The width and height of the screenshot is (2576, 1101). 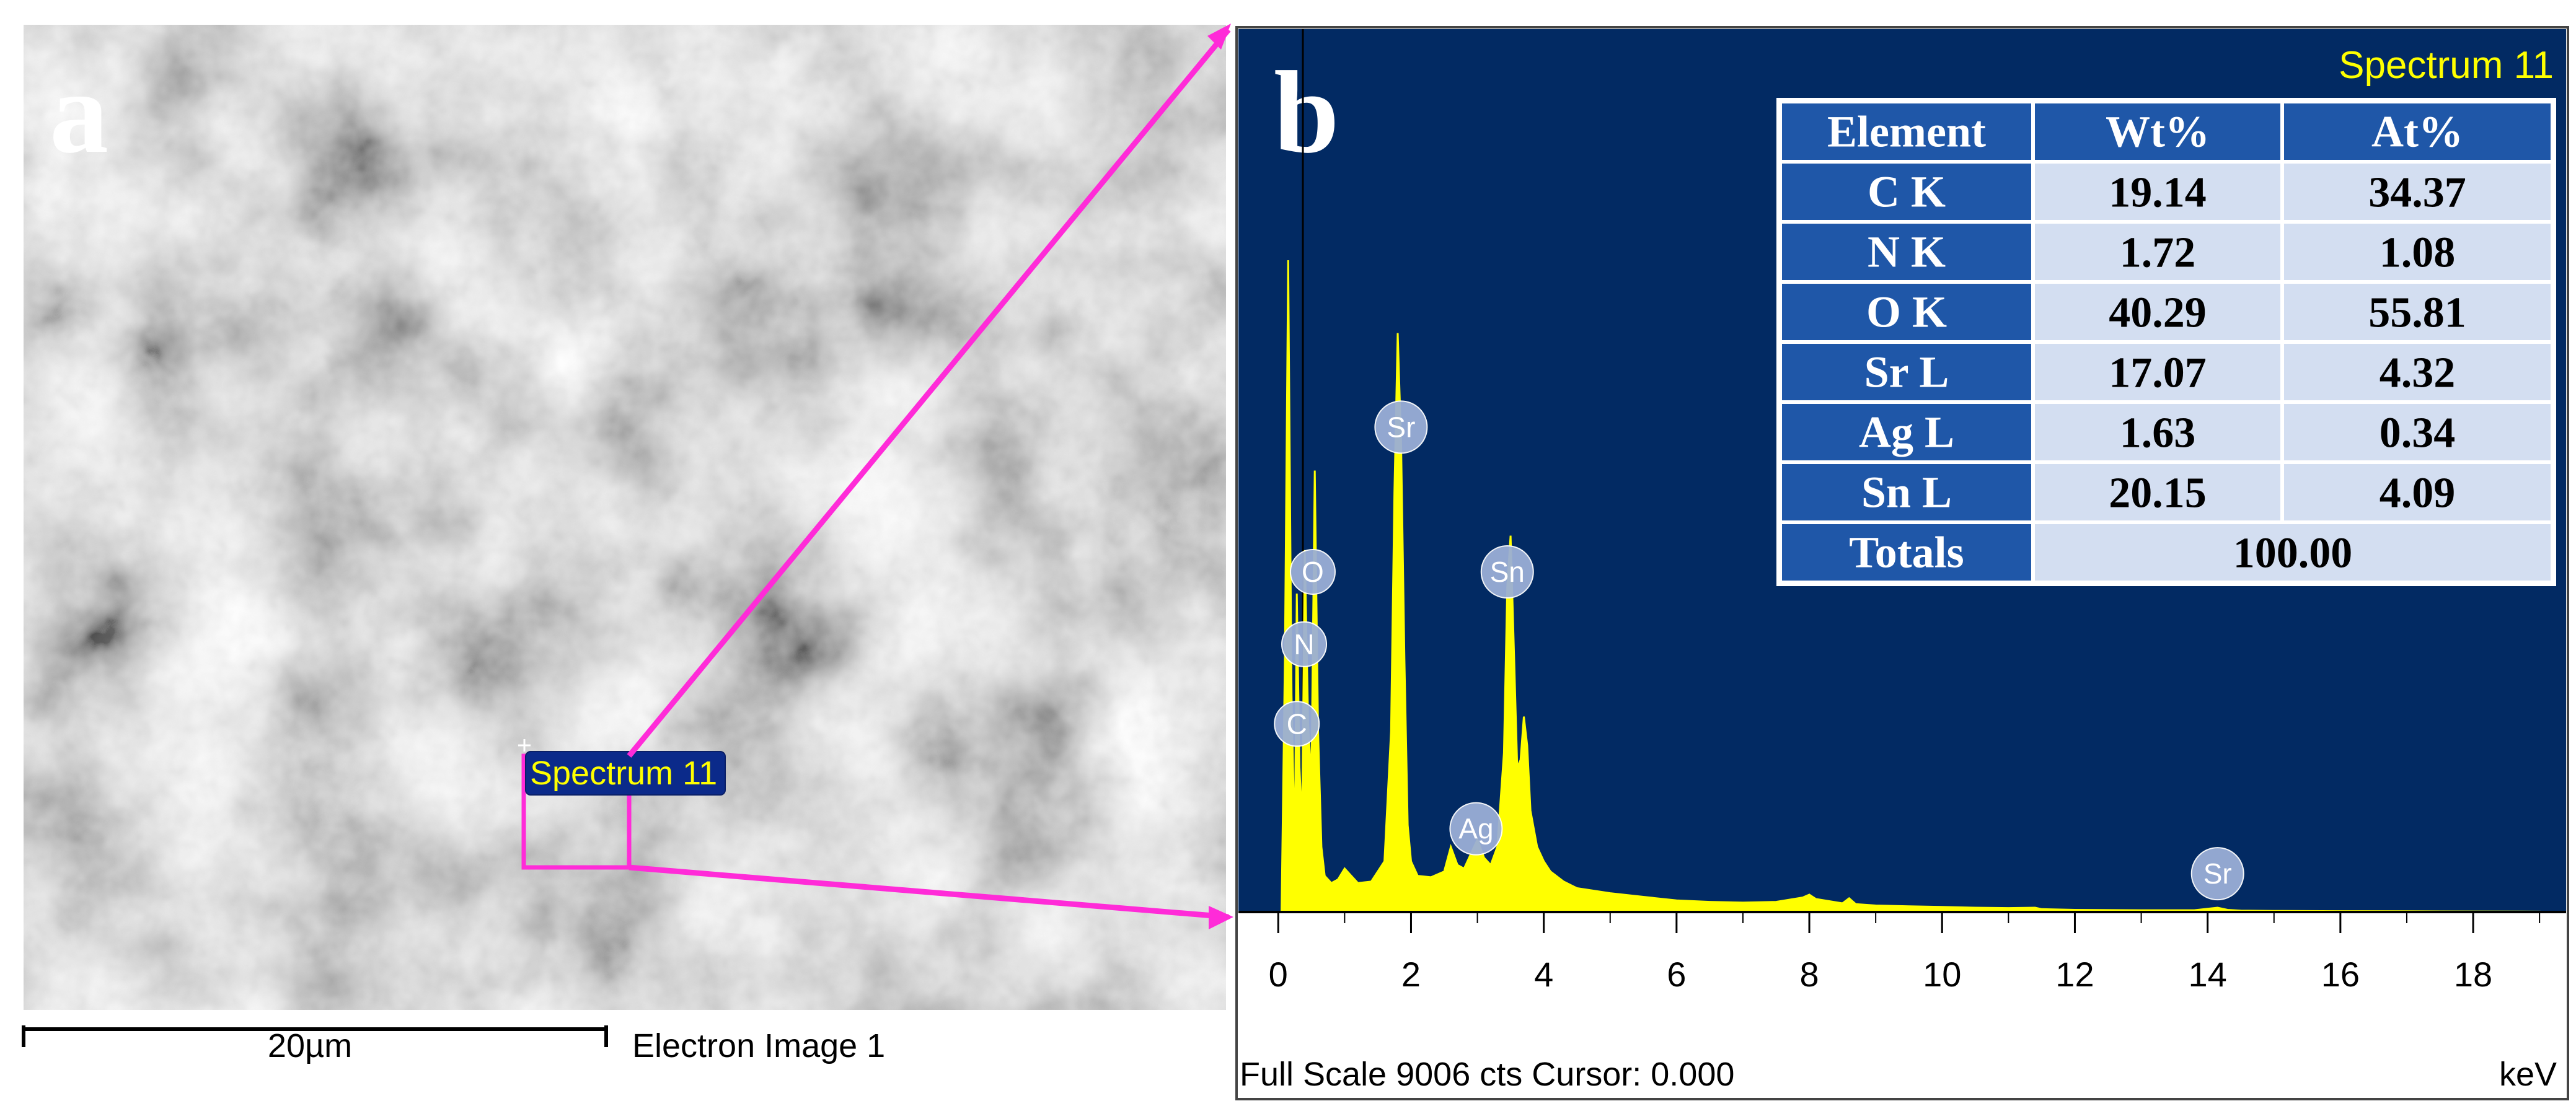 What do you see at coordinates (524, 745) in the screenshot?
I see `crosshair-icon` at bounding box center [524, 745].